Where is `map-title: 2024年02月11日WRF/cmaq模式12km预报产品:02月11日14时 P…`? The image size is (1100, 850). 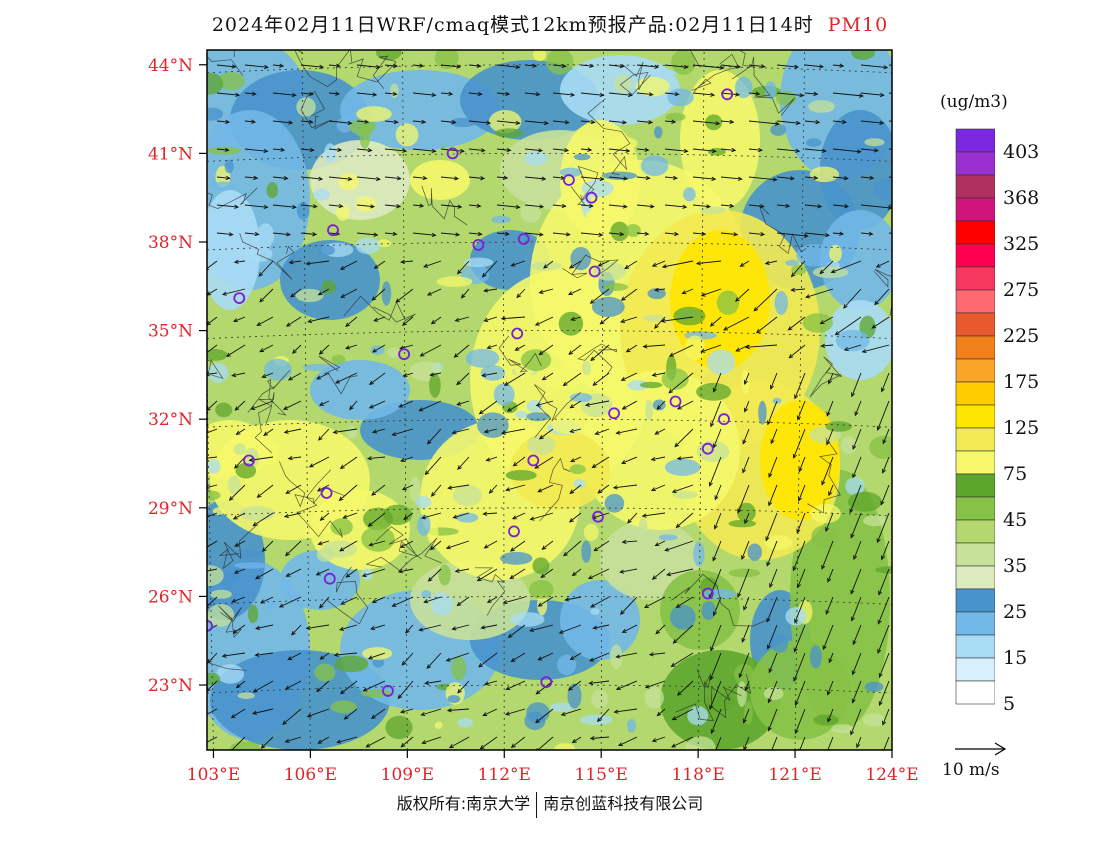
map-title: 2024年02月11日WRF/cmaq模式12km预报产品:02月11日14时 P… is located at coordinates (550, 23).